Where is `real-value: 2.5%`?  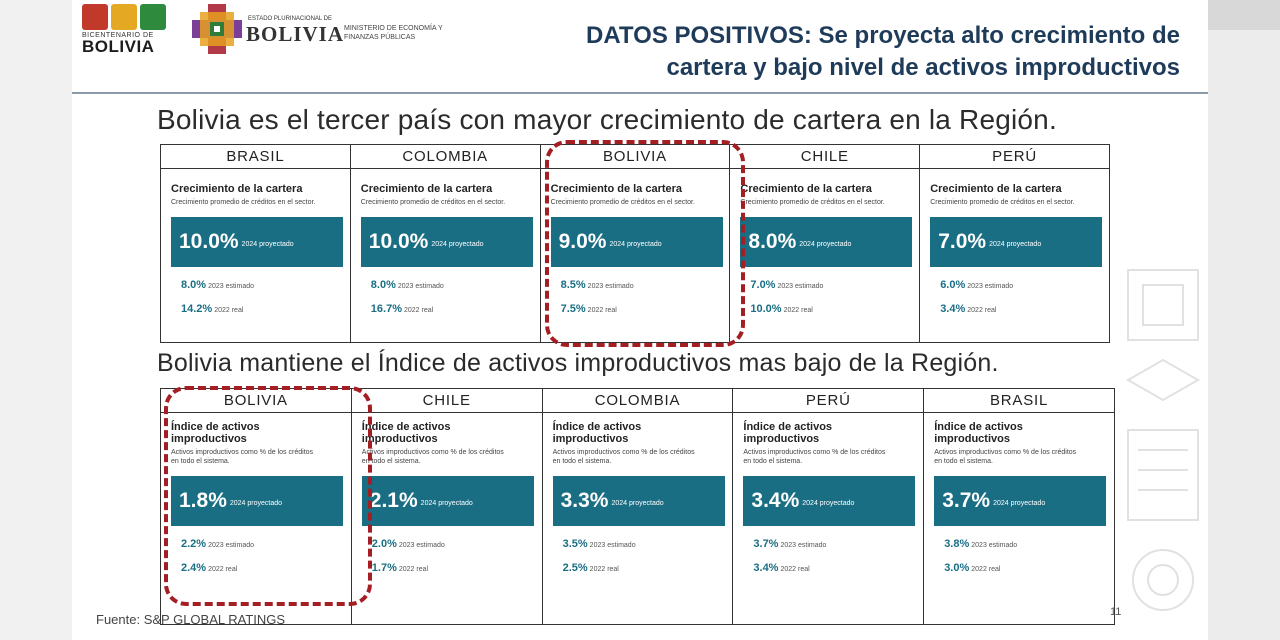 real-value: 2.5% is located at coordinates (575, 568).